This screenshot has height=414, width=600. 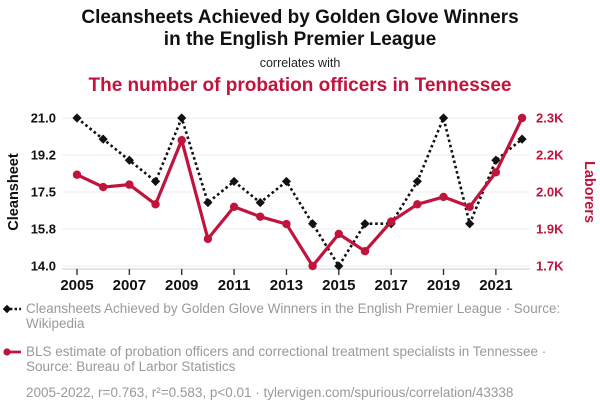 What do you see at coordinates (550, 192) in the screenshot?
I see `y-axis-tick-label-right: 2.0K` at bounding box center [550, 192].